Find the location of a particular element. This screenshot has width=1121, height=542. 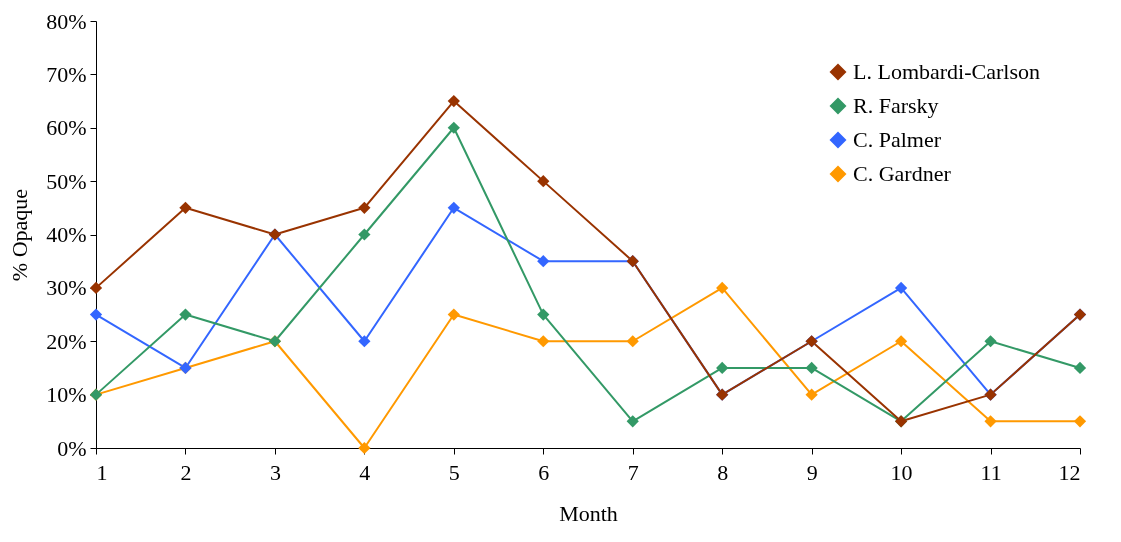

x-tick-label: 9 is located at coordinates (812, 472).